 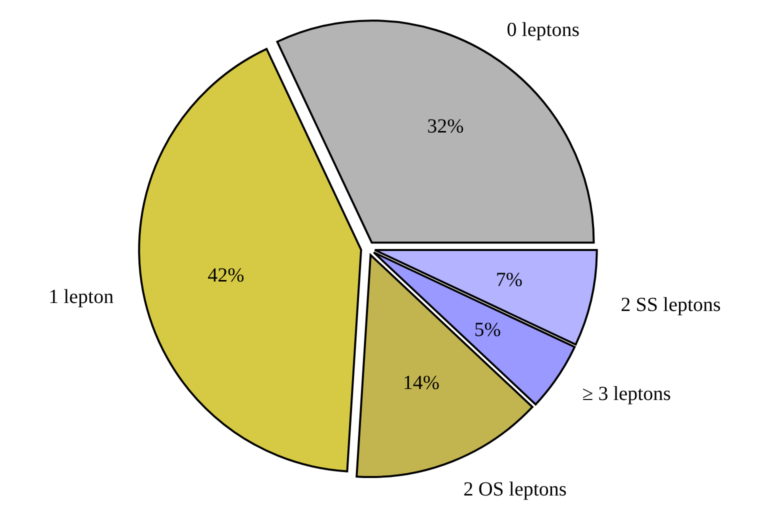 I want to click on slice-label: 1 lepton, so click(x=81, y=297).